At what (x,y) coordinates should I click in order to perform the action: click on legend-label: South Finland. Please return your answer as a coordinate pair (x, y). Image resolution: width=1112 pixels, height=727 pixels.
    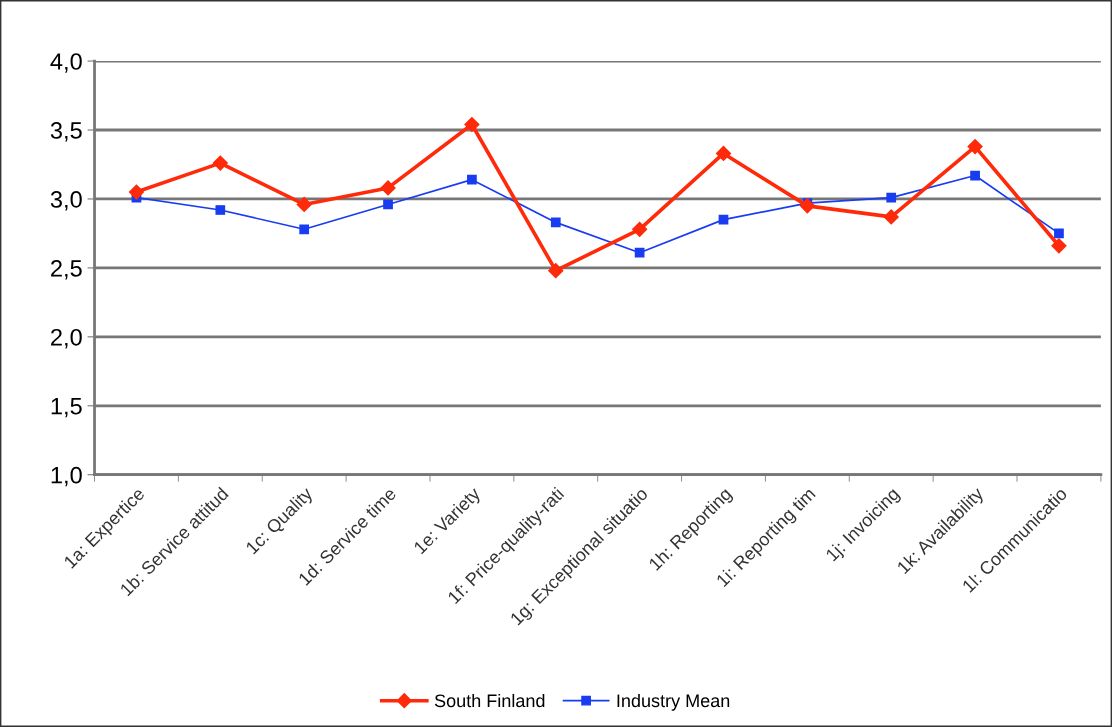
    Looking at the image, I should click on (489, 700).